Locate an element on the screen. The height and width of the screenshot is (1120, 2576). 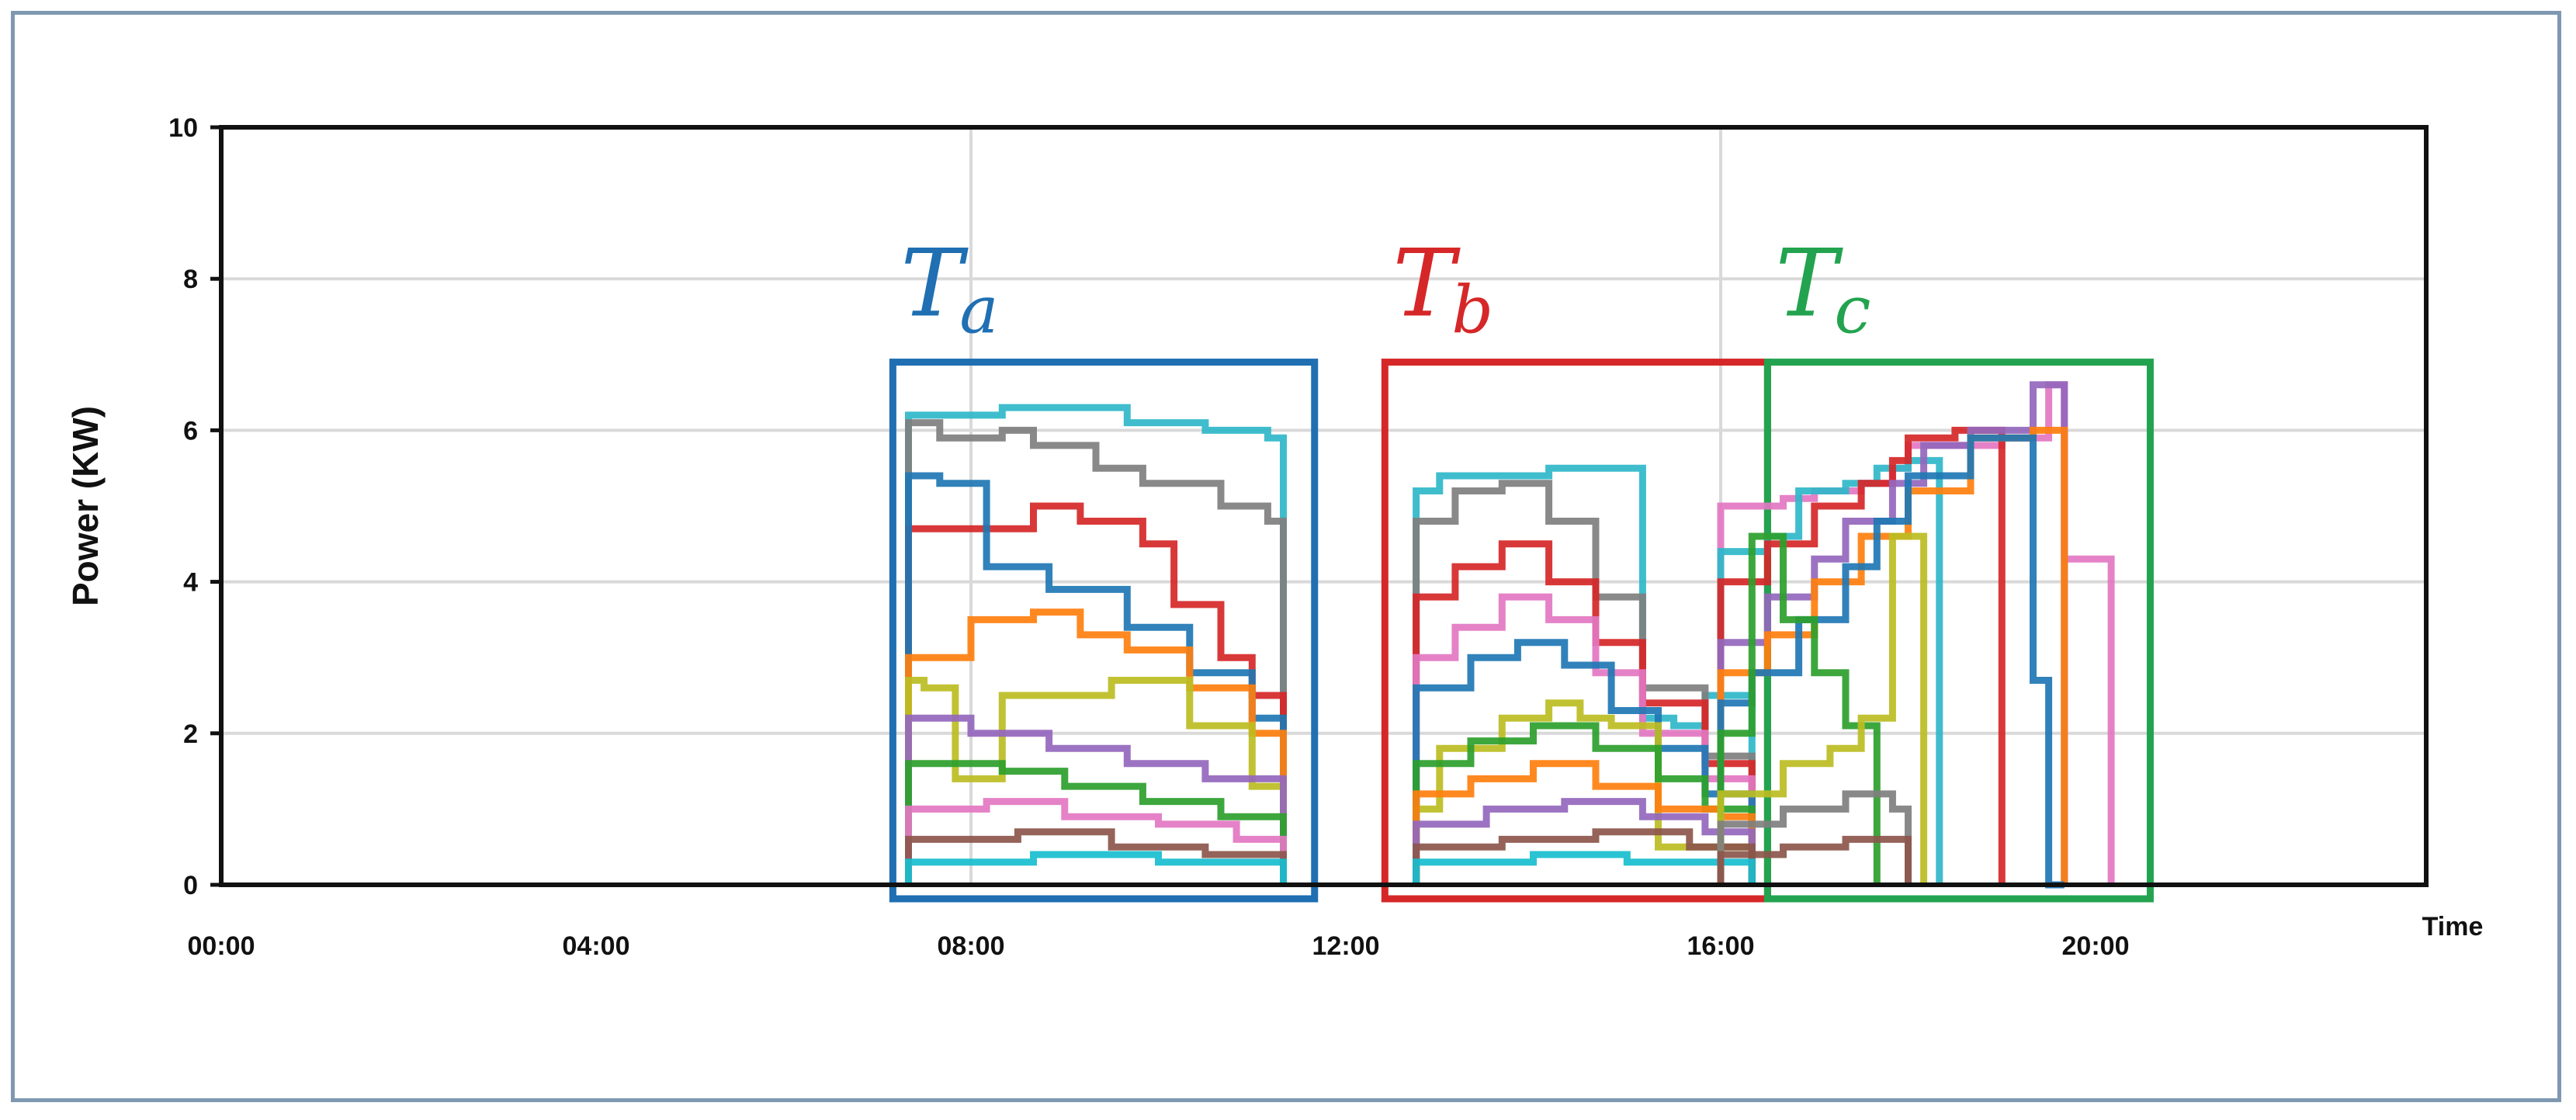
xtick-label-0800: 08:00 is located at coordinates (971, 946).